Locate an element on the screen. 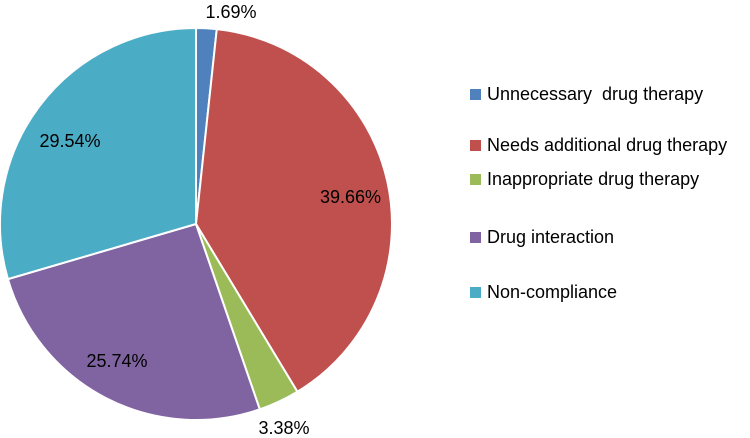  legend-label-needs-additional-drug-therapy: Needs additional drug therapy is located at coordinates (607, 145).